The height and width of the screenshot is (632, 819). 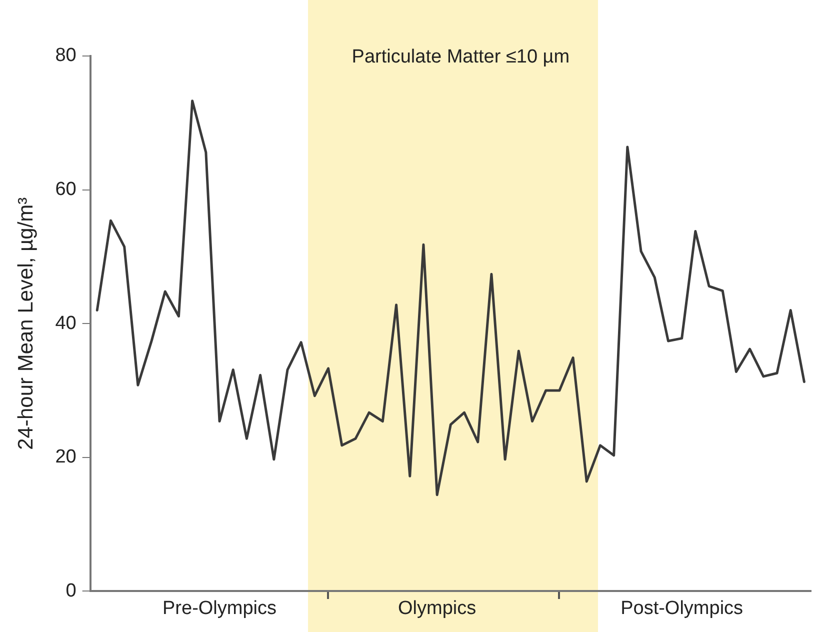 What do you see at coordinates (65, 457) in the screenshot?
I see `y-tick-label: 20` at bounding box center [65, 457].